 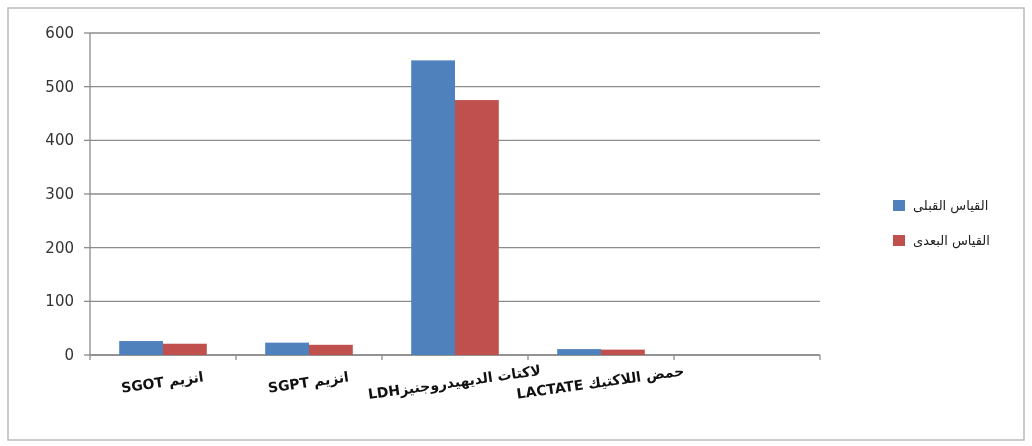 What do you see at coordinates (951, 206) in the screenshot?
I see `legend-label: القياس القبلى` at bounding box center [951, 206].